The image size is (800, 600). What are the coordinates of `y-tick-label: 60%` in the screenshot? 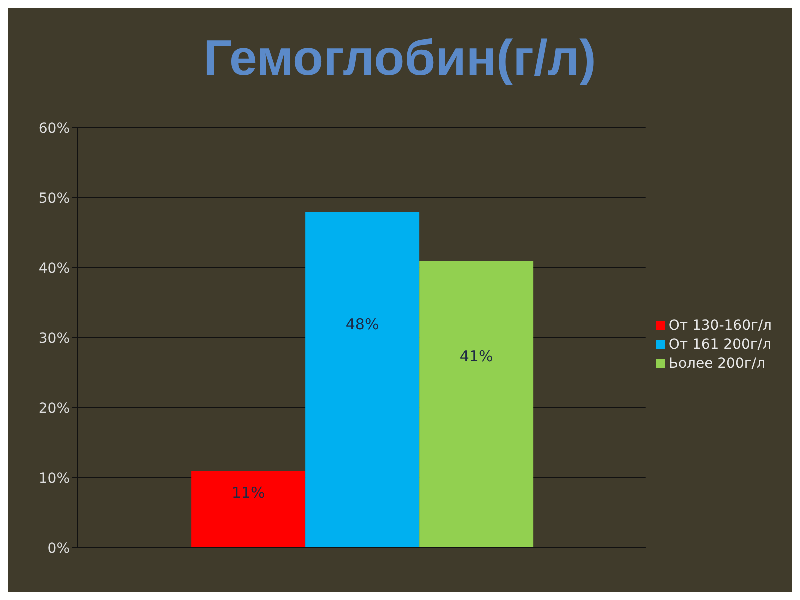 It's located at (54, 128).